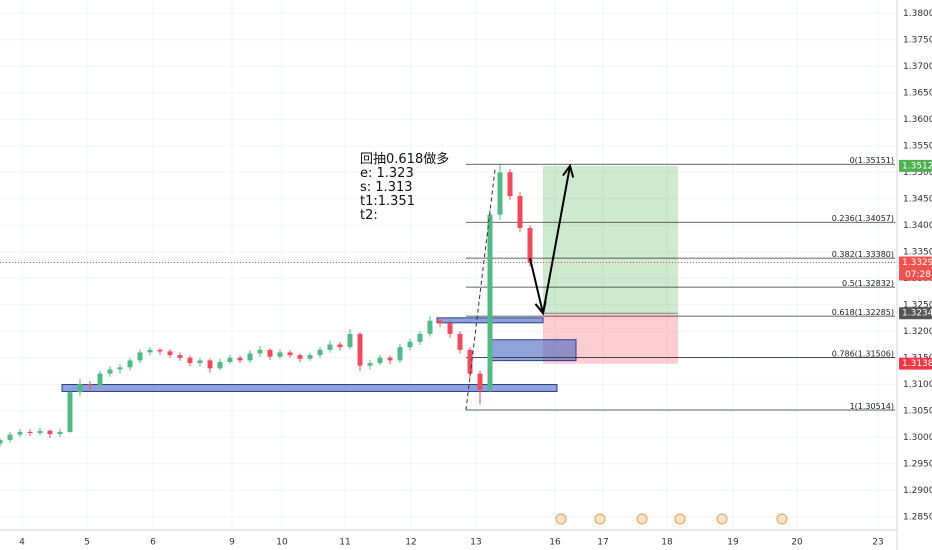  Describe the element at coordinates (404, 159) in the screenshot. I see `annotation: 回抽0.618做多` at that location.